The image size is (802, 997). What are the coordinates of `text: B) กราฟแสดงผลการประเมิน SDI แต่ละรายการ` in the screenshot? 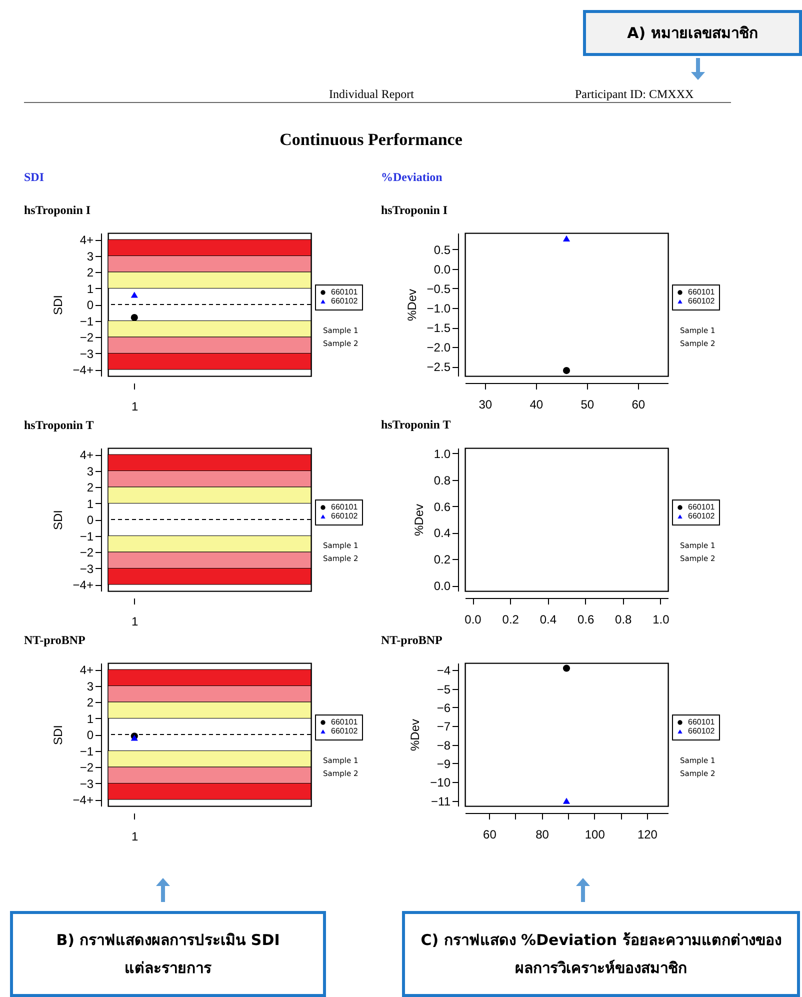 It's located at (168, 954).